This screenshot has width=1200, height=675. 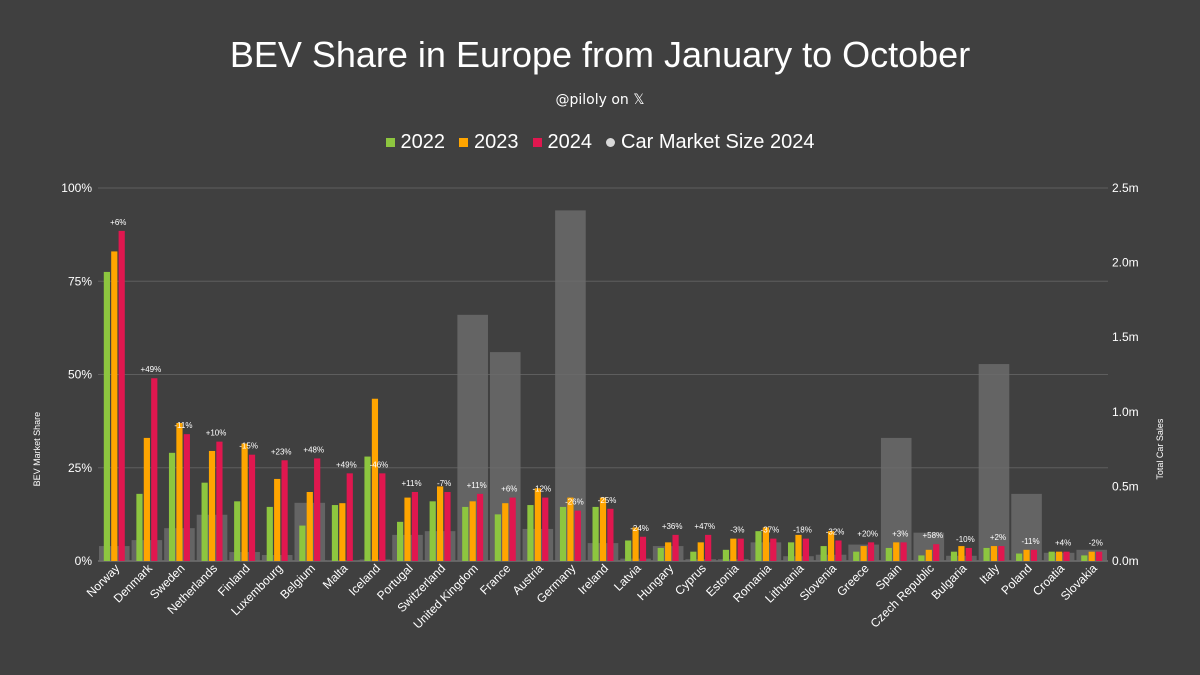 What do you see at coordinates (1125, 188) in the screenshot?
I see `y2-tick-label: 2.5m` at bounding box center [1125, 188].